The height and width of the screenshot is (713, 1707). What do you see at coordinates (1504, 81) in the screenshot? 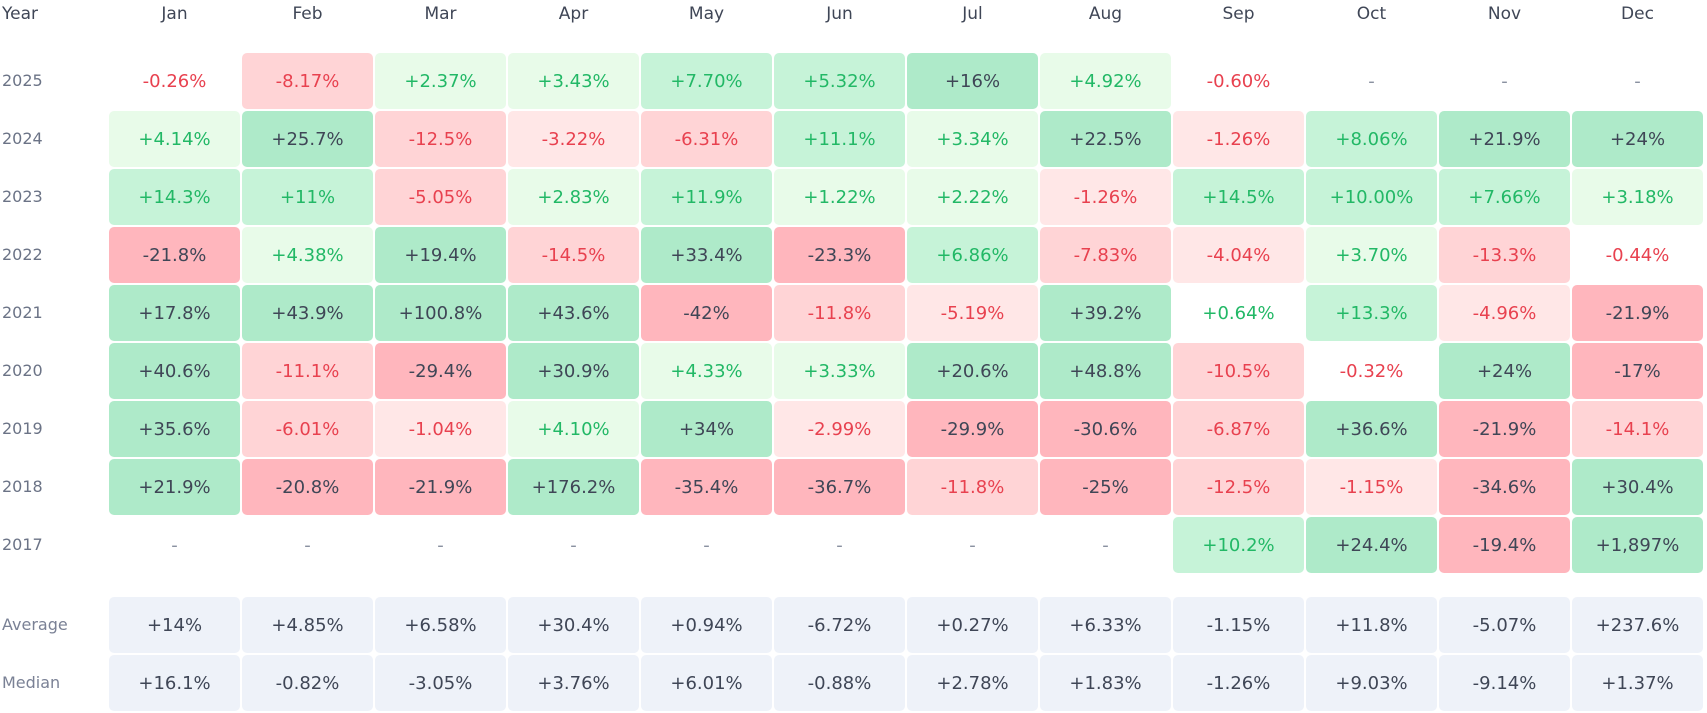
I see `return-cell-2025-nov: -` at bounding box center [1504, 81].